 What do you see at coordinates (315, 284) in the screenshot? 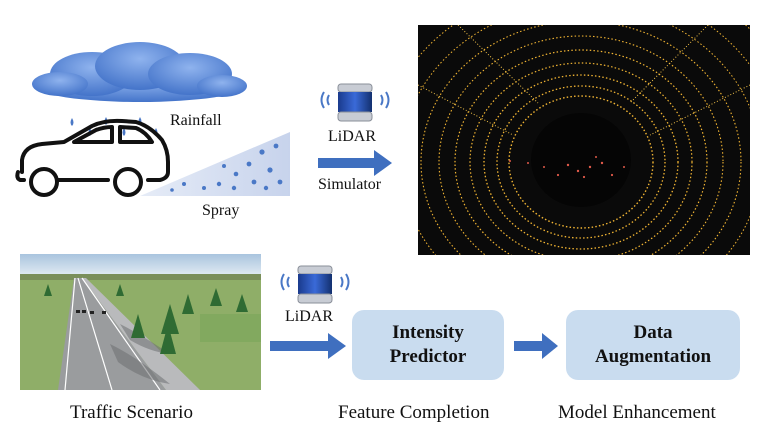
I see `lidar-sensor-icon-bottom` at bounding box center [315, 284].